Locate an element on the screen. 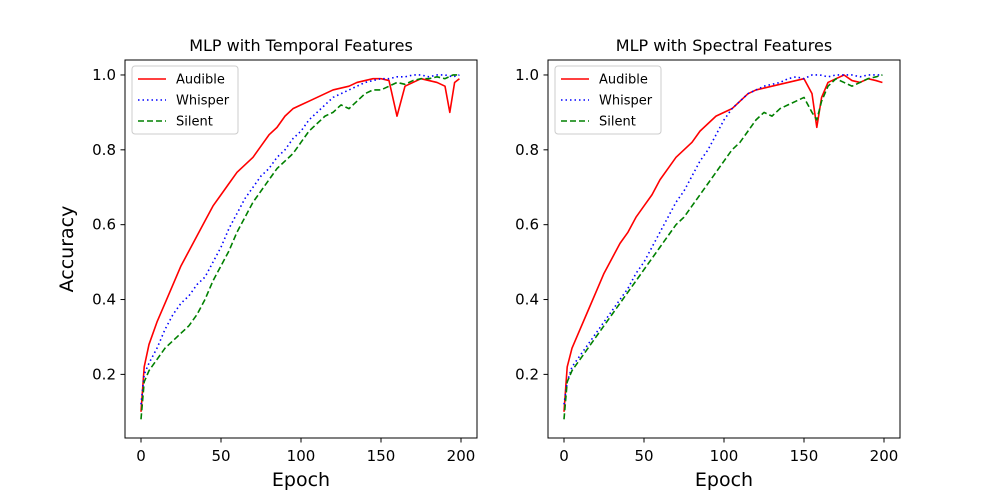 This screenshot has height=500, width=1000. chart-title: MLP with Spectral Features is located at coordinates (724, 45).